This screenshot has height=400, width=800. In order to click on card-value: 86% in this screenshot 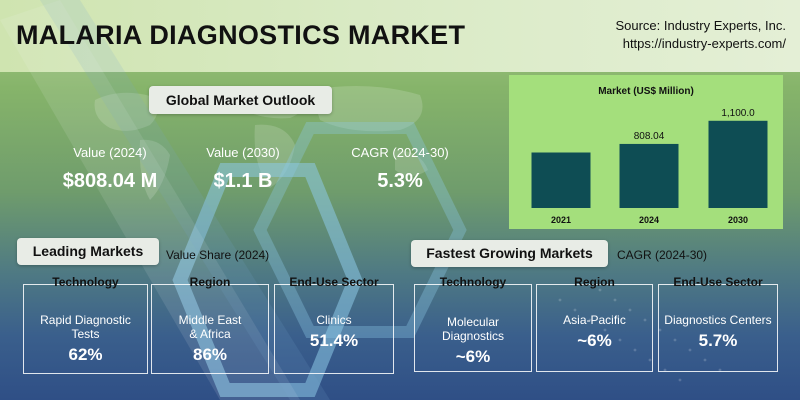, I will do `click(210, 354)`.